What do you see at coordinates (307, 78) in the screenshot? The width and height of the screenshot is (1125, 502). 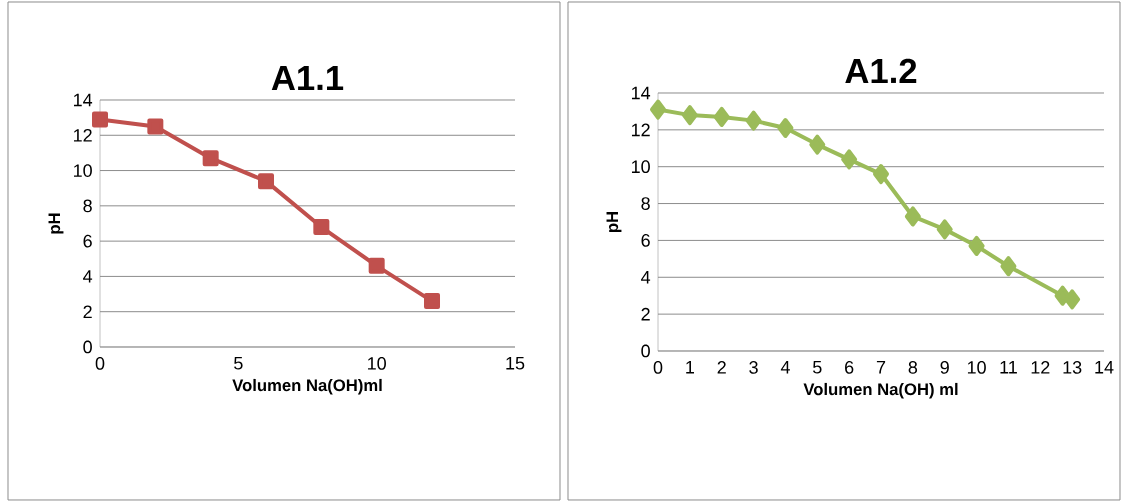 I see `chart-title: A1.1` at bounding box center [307, 78].